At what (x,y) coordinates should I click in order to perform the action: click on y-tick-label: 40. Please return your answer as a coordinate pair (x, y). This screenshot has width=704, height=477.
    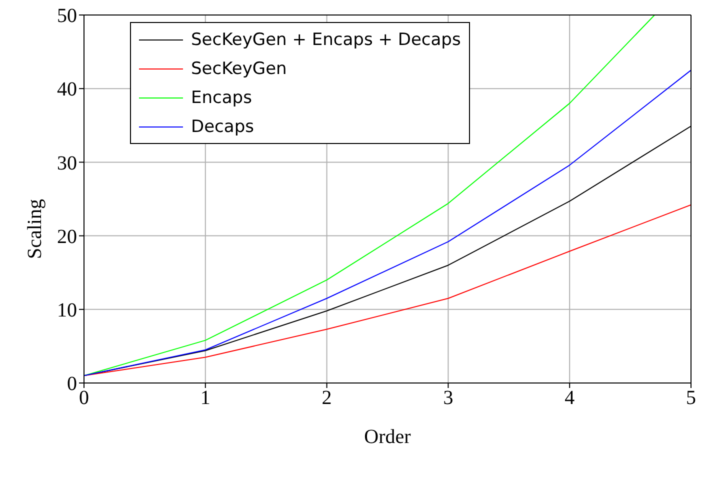
    Looking at the image, I should click on (67, 89).